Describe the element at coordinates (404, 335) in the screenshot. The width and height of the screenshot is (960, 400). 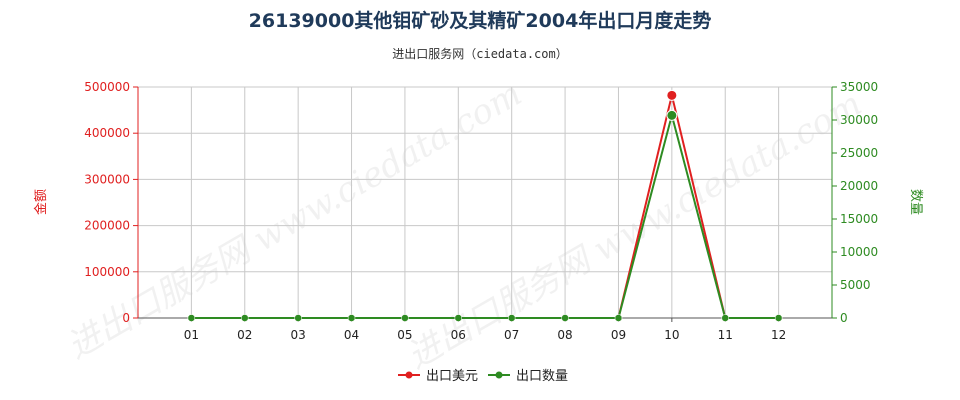
I see `x-tick-label: 05` at that location.